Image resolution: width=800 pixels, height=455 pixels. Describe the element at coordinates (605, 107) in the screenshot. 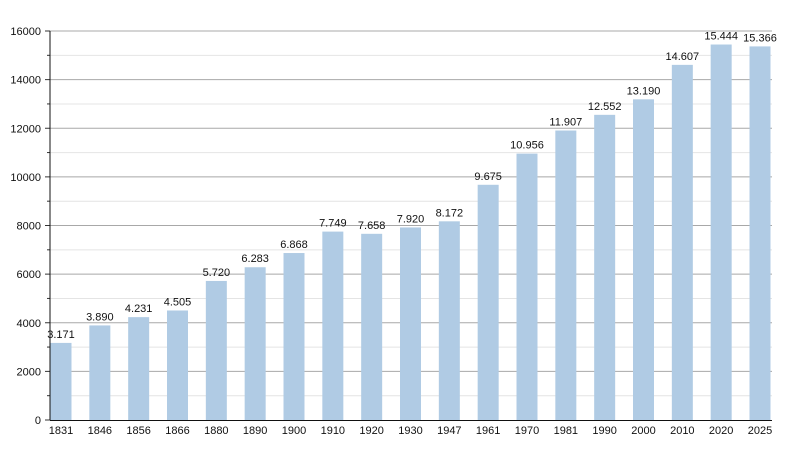

I see `data-label: 12.552` at that location.